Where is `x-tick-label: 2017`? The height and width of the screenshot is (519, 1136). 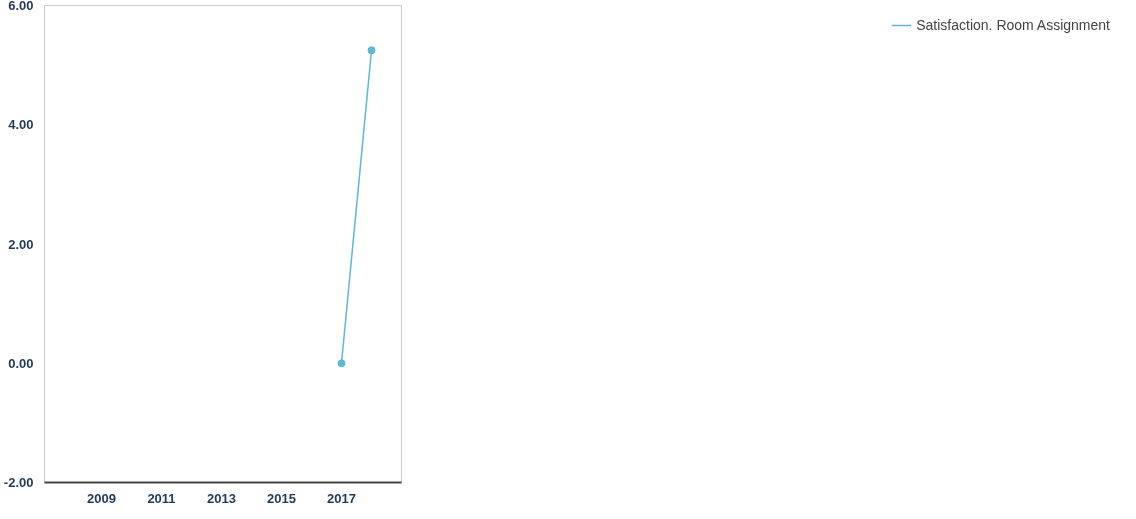 x-tick-label: 2017 is located at coordinates (341, 498).